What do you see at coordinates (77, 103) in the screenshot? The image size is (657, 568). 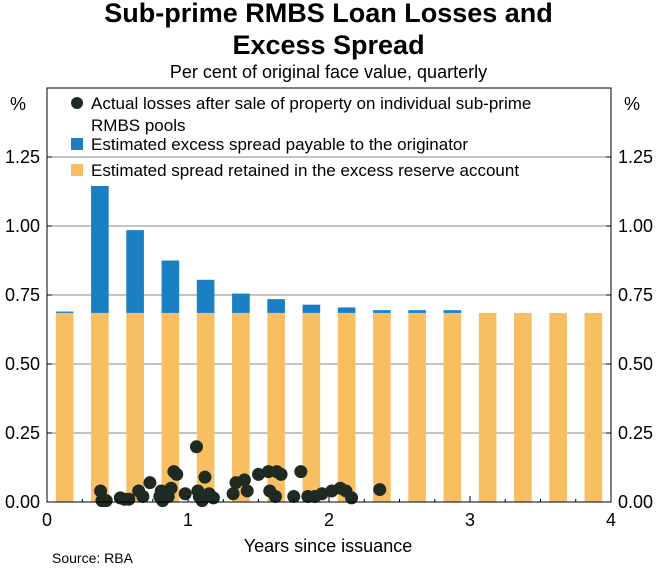 I see `legend-dot-marker` at bounding box center [77, 103].